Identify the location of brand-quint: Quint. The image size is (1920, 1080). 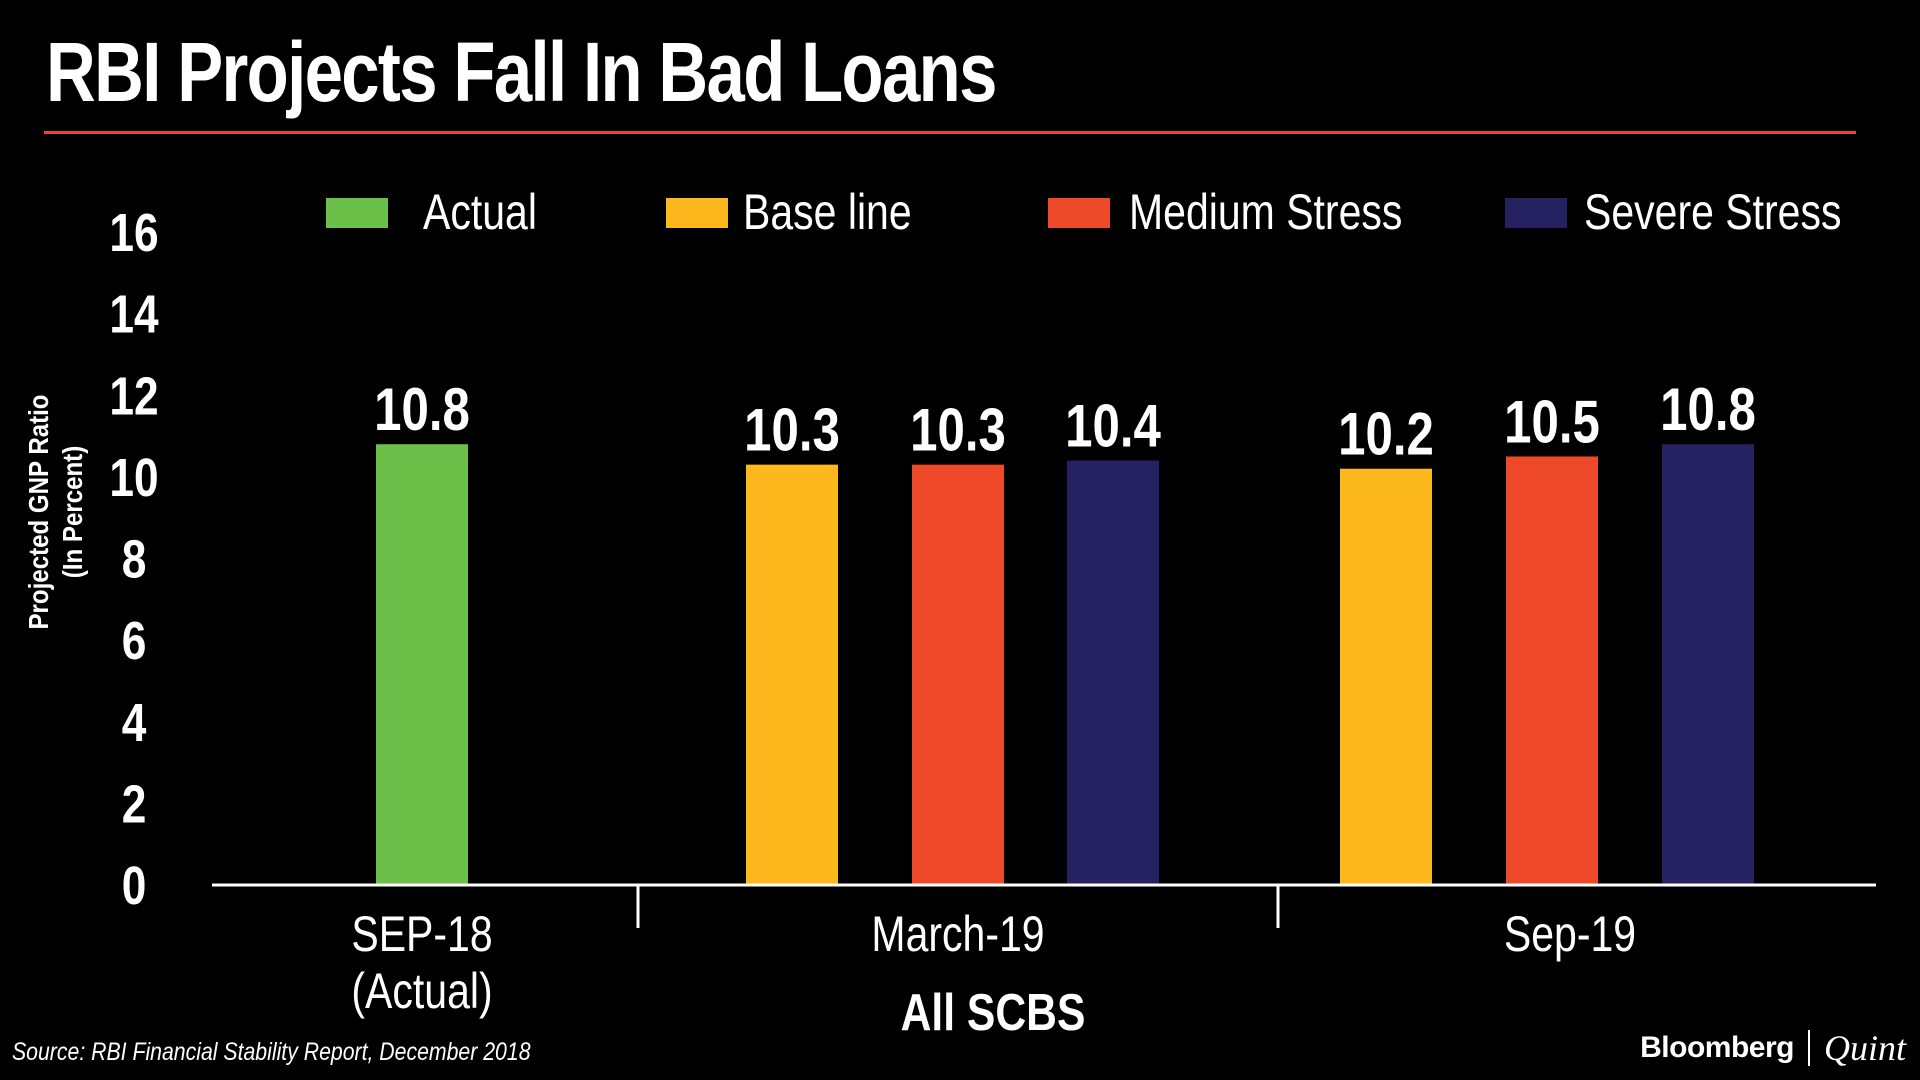
(1864, 1048).